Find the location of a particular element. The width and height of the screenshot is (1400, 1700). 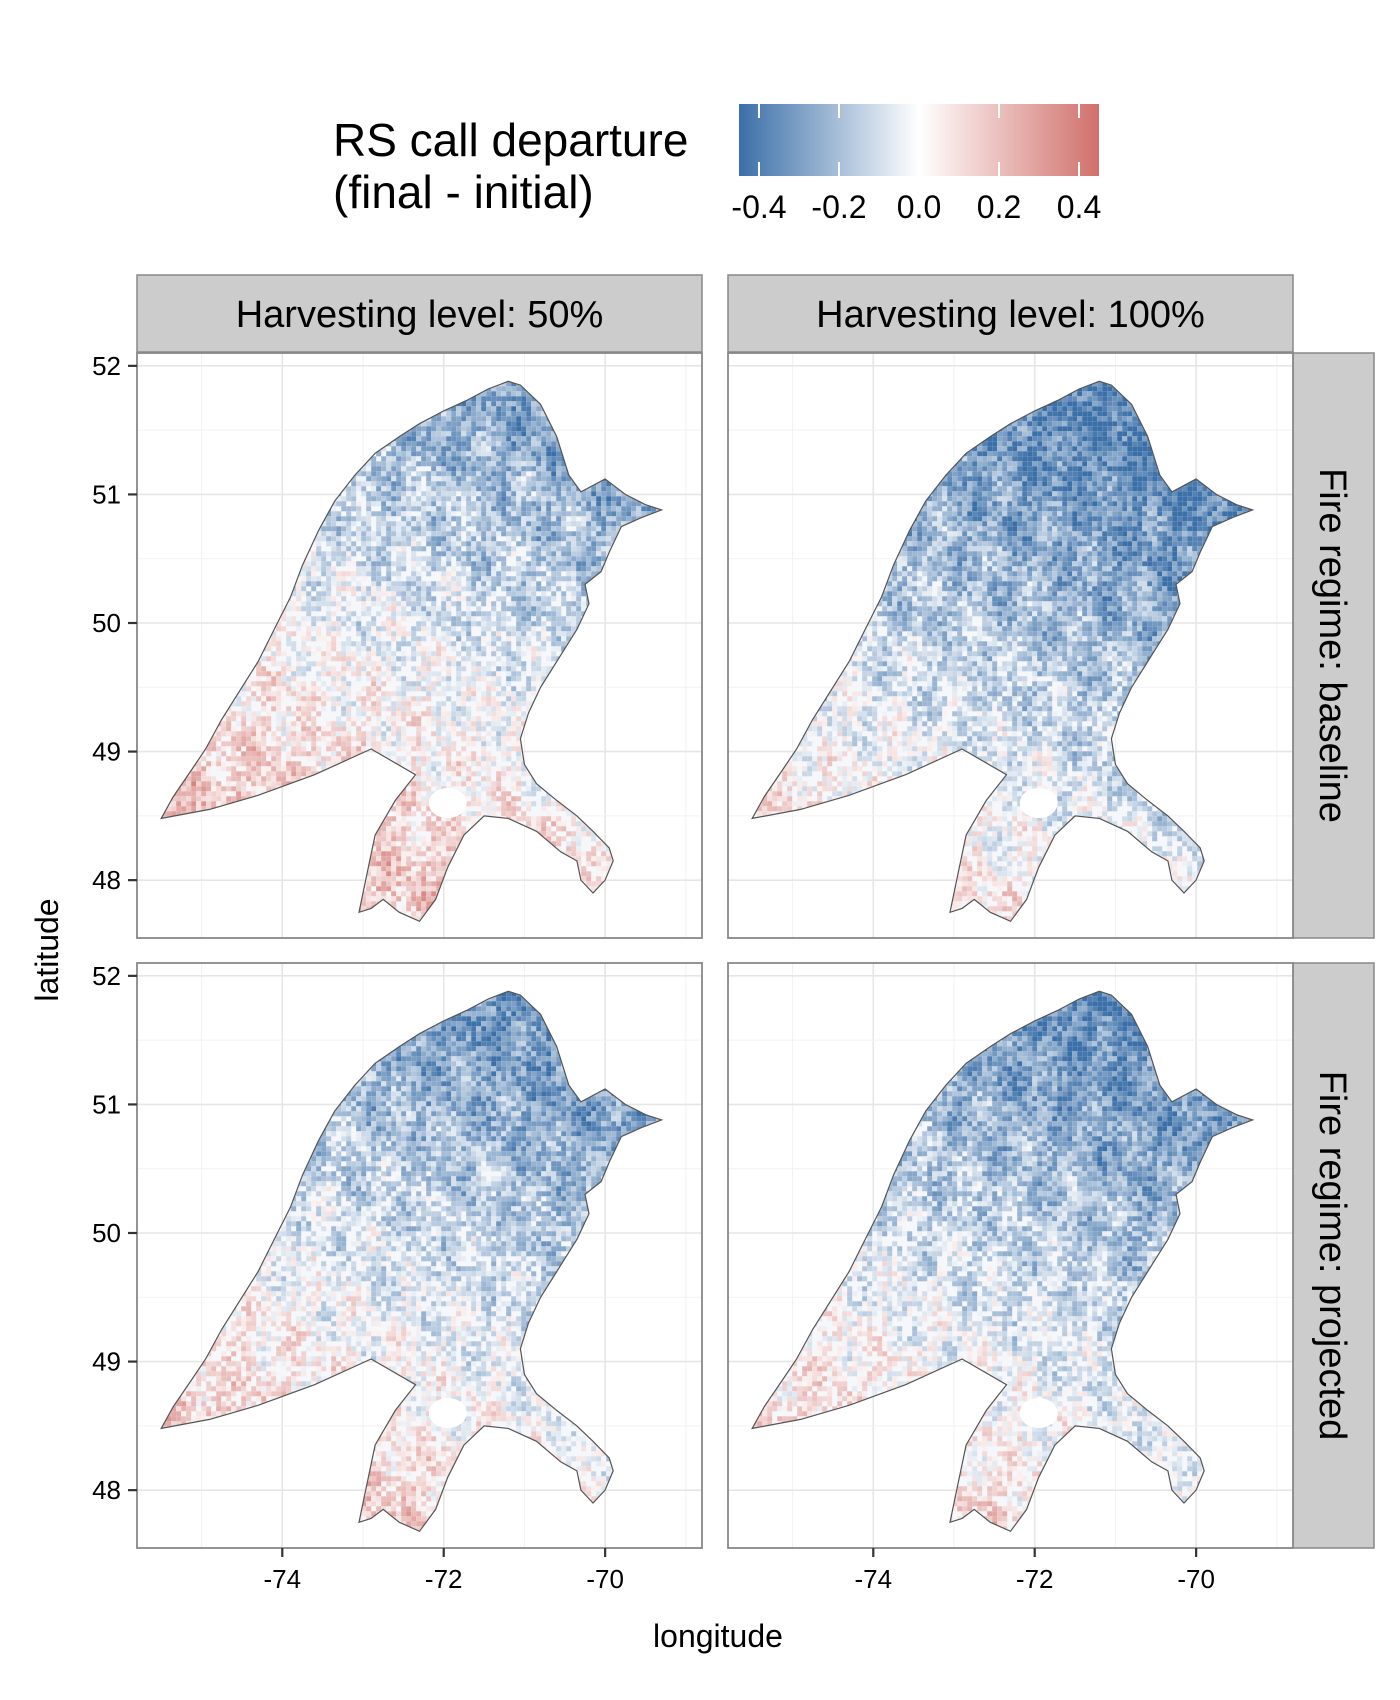

panel-harvest50-baseline is located at coordinates (419, 645).